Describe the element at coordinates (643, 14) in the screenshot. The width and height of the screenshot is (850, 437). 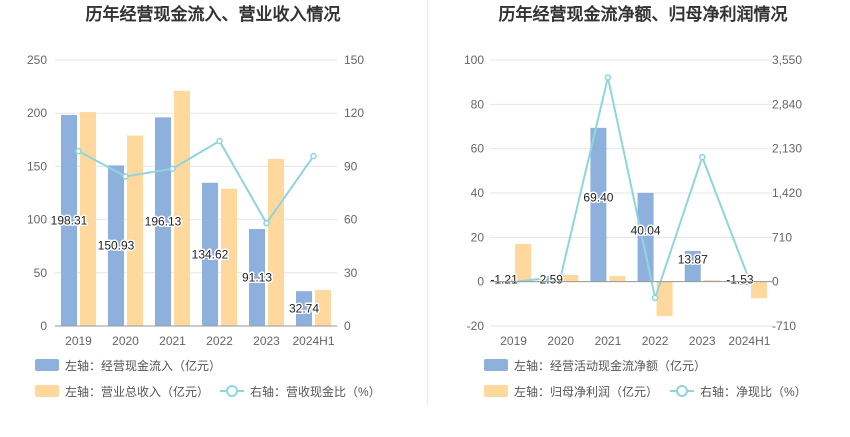
I see `chart-title: 历年经营现金流净额、归母净利润情况` at that location.